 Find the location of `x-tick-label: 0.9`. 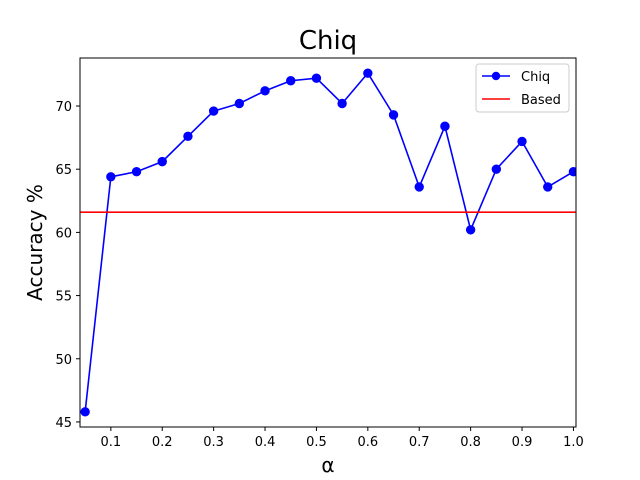

x-tick-label: 0.9 is located at coordinates (522, 442).